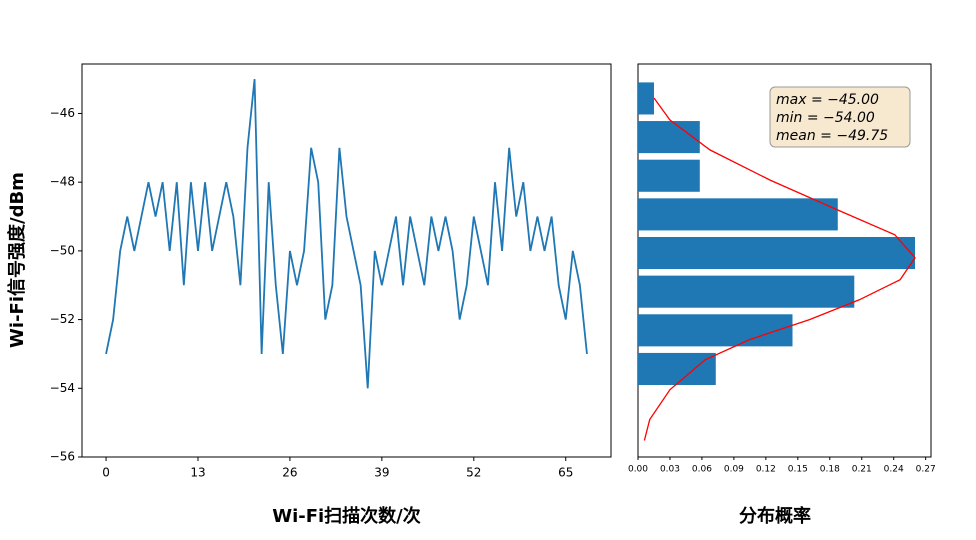 This screenshot has width=976, height=540. What do you see at coordinates (830, 470) in the screenshot?
I see `x-tick-label: 0.18` at bounding box center [830, 470].